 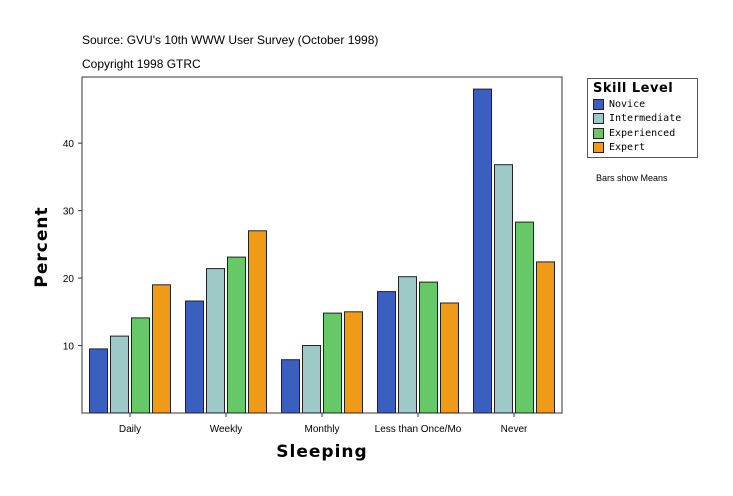 I want to click on bar-less-than-once-mo-experienced, so click(x=428, y=347).